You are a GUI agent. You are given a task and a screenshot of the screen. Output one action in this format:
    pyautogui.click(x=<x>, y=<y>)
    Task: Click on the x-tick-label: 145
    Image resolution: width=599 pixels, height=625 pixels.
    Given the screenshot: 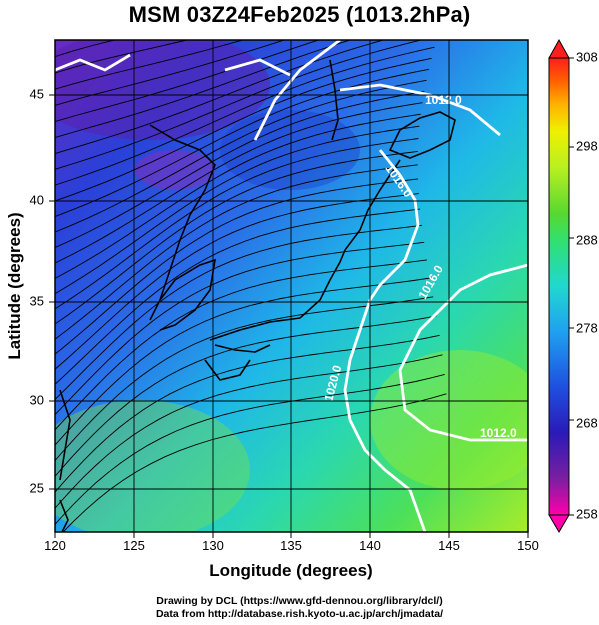 What is the action you would take?
    pyautogui.click(x=449, y=545)
    